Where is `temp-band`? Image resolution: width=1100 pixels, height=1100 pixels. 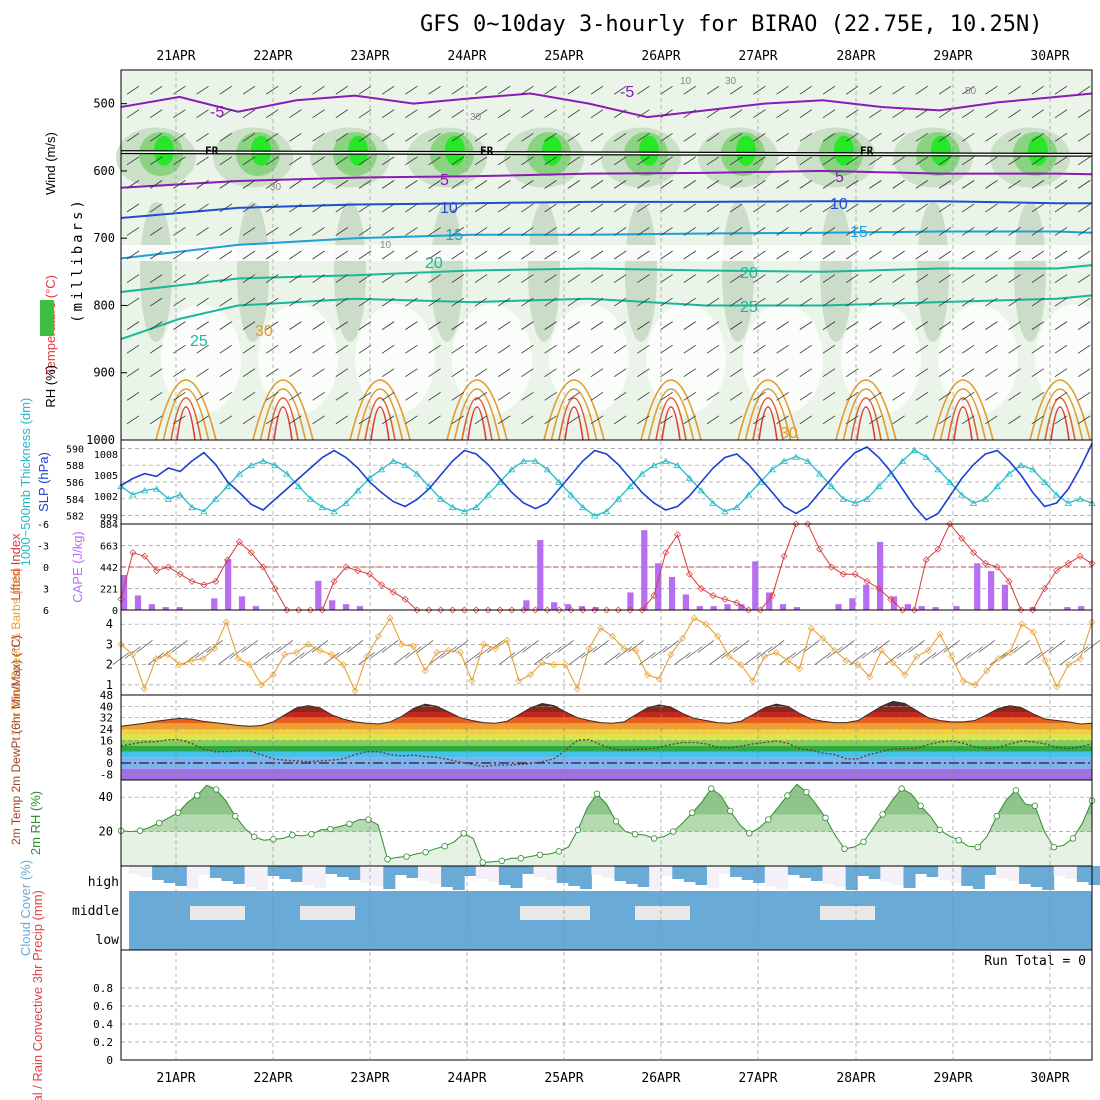 temp-band is located at coordinates (606, 704).